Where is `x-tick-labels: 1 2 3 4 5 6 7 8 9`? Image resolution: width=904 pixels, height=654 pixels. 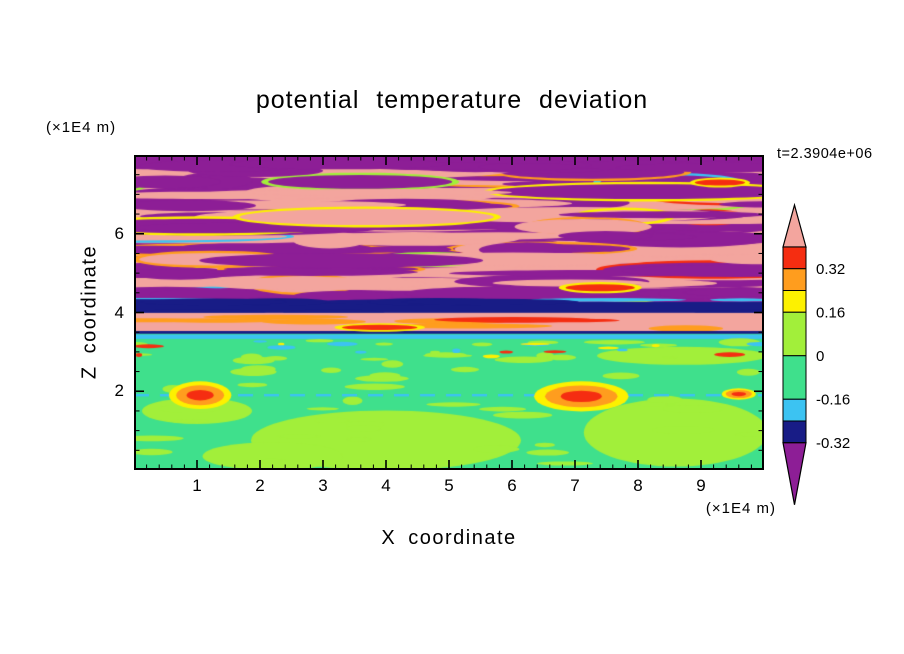
x-tick-labels: 1 2 3 4 5 6 7 8 9 is located at coordinates (449, 487).